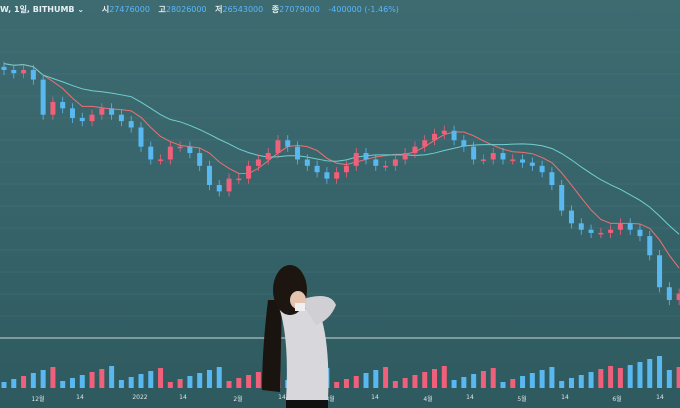 The width and height of the screenshot is (680, 408). What do you see at coordinates (330, 399) in the screenshot?
I see `x-tick-label: 3월` at bounding box center [330, 399].